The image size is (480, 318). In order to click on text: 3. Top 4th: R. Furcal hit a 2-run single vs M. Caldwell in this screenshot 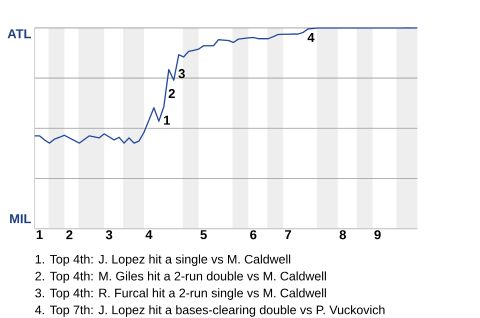, I will do `click(180, 294)`.